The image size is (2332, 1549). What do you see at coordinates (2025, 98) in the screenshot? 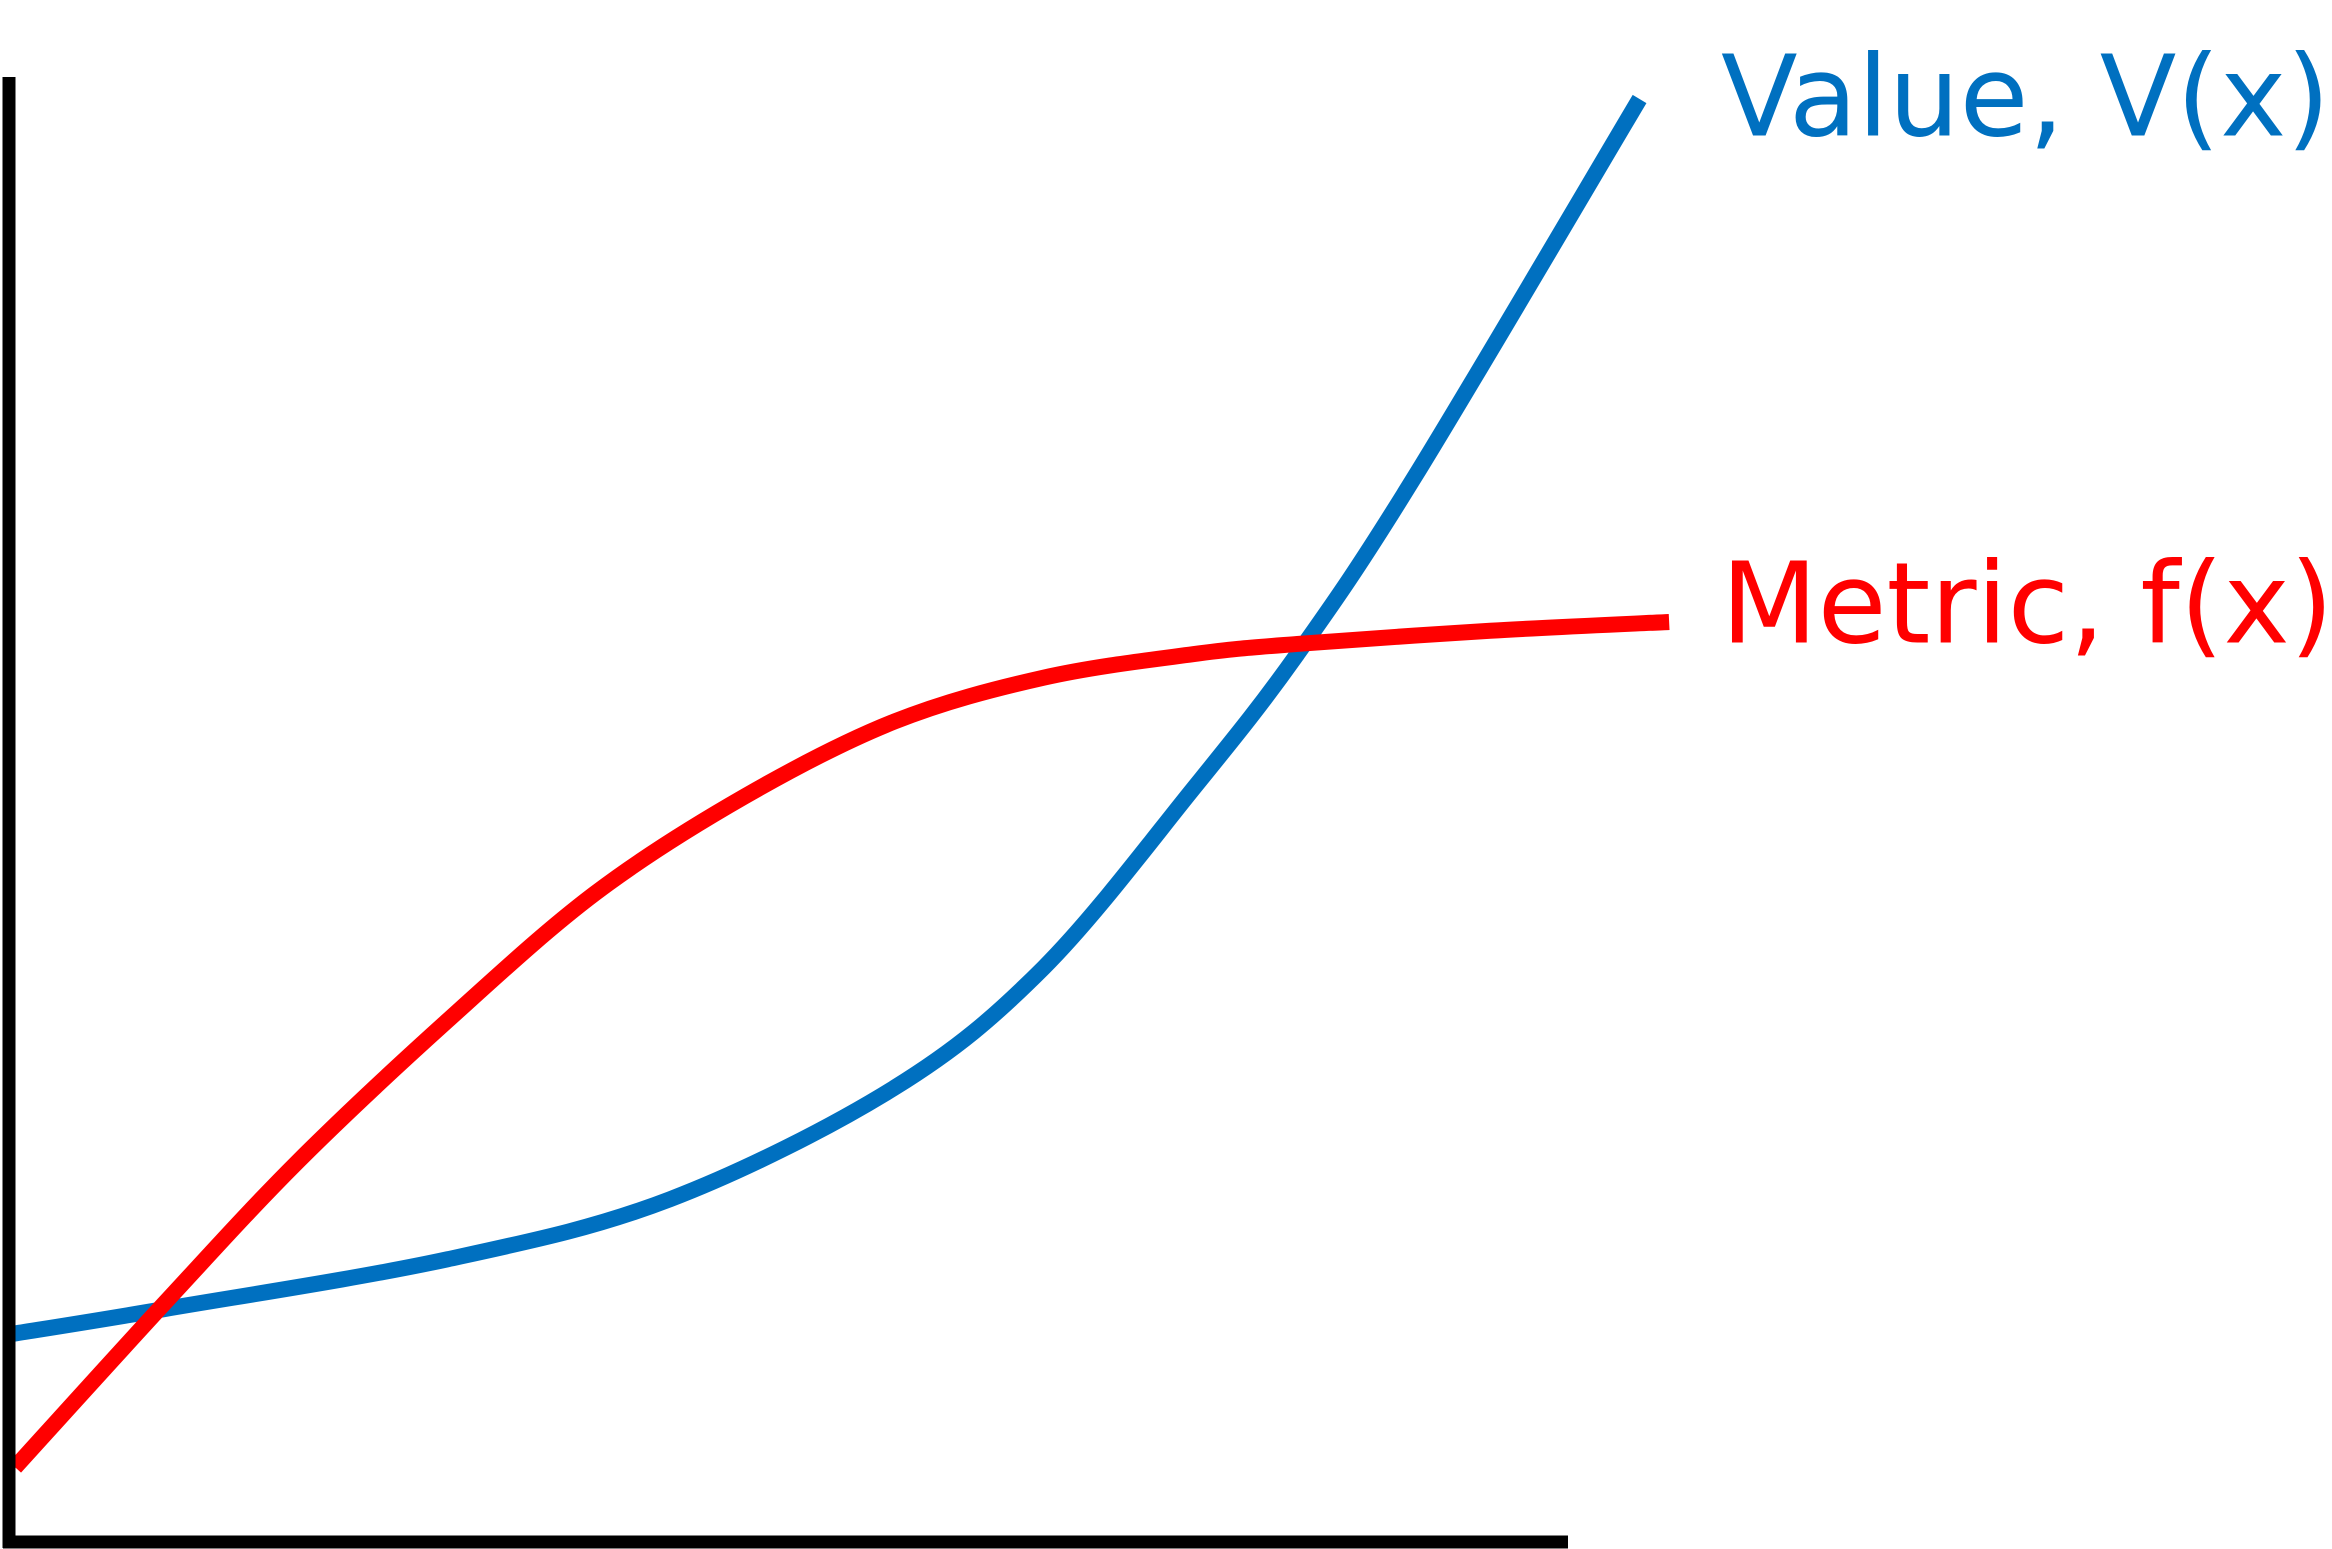
I see `series-label: Value, V(x)` at bounding box center [2025, 98].